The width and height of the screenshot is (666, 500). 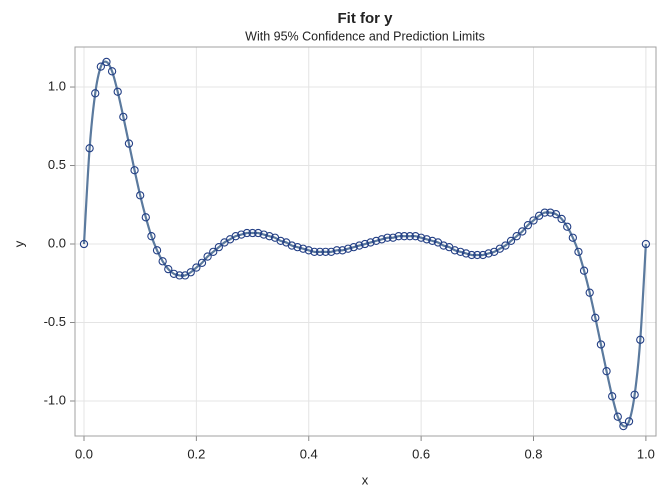 What do you see at coordinates (533, 453) in the screenshot?
I see `x-tick-label: 0.8` at bounding box center [533, 453].